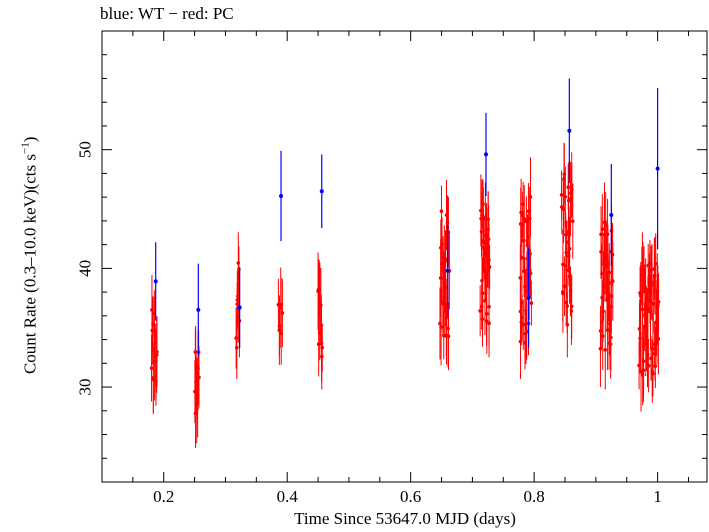 The height and width of the screenshot is (532, 709). Describe the element at coordinates (167, 13) in the screenshot. I see `chart-title: blue: WT − red: PC` at that location.